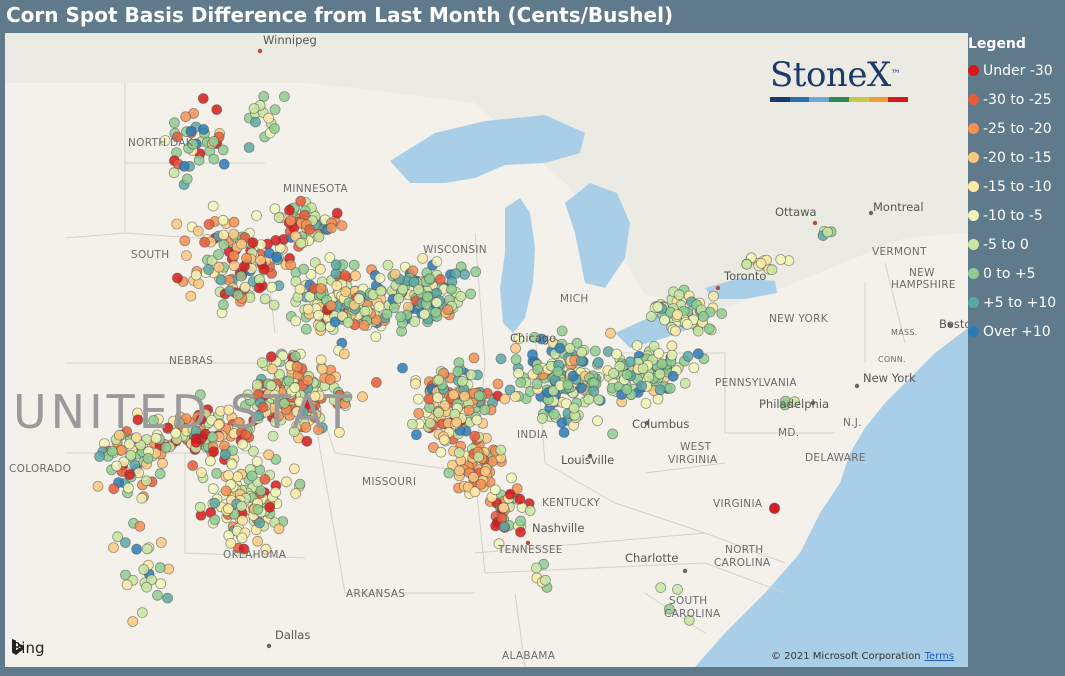 Image resolution: width=1065 pixels, height=676 pixels. I want to click on legend-item: -20 to -15, so click(1016, 157).